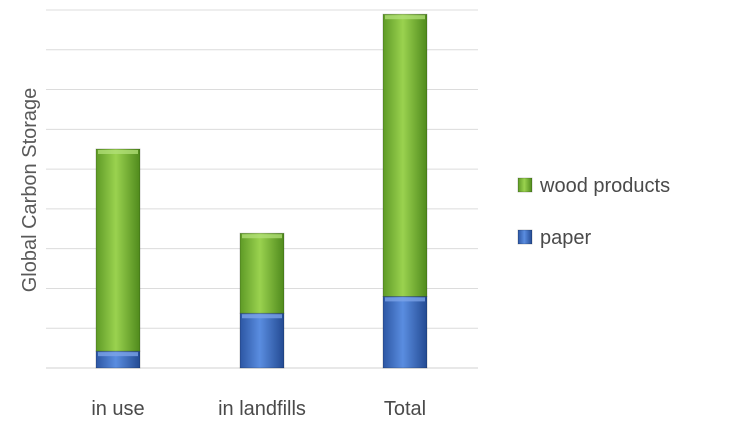  What do you see at coordinates (405, 155) in the screenshot?
I see `bar-wood-products-total` at bounding box center [405, 155].